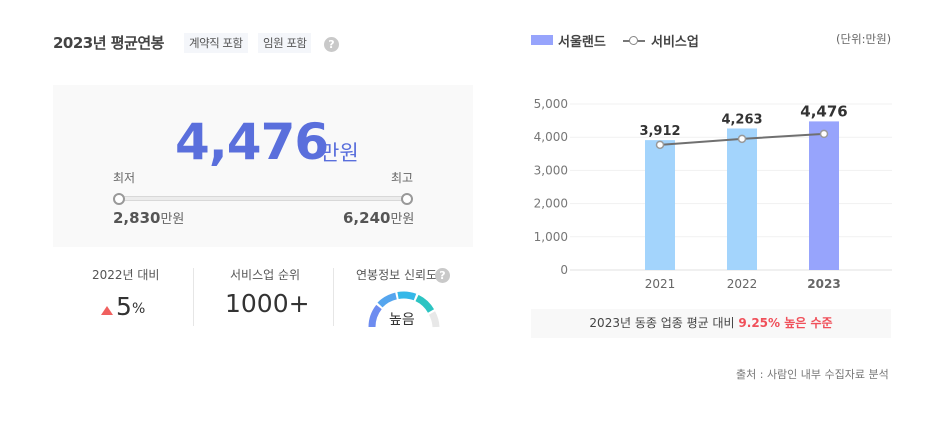 The width and height of the screenshot is (949, 426). Describe the element at coordinates (551, 237) in the screenshot. I see `y-tick-label: 1,000` at that location.